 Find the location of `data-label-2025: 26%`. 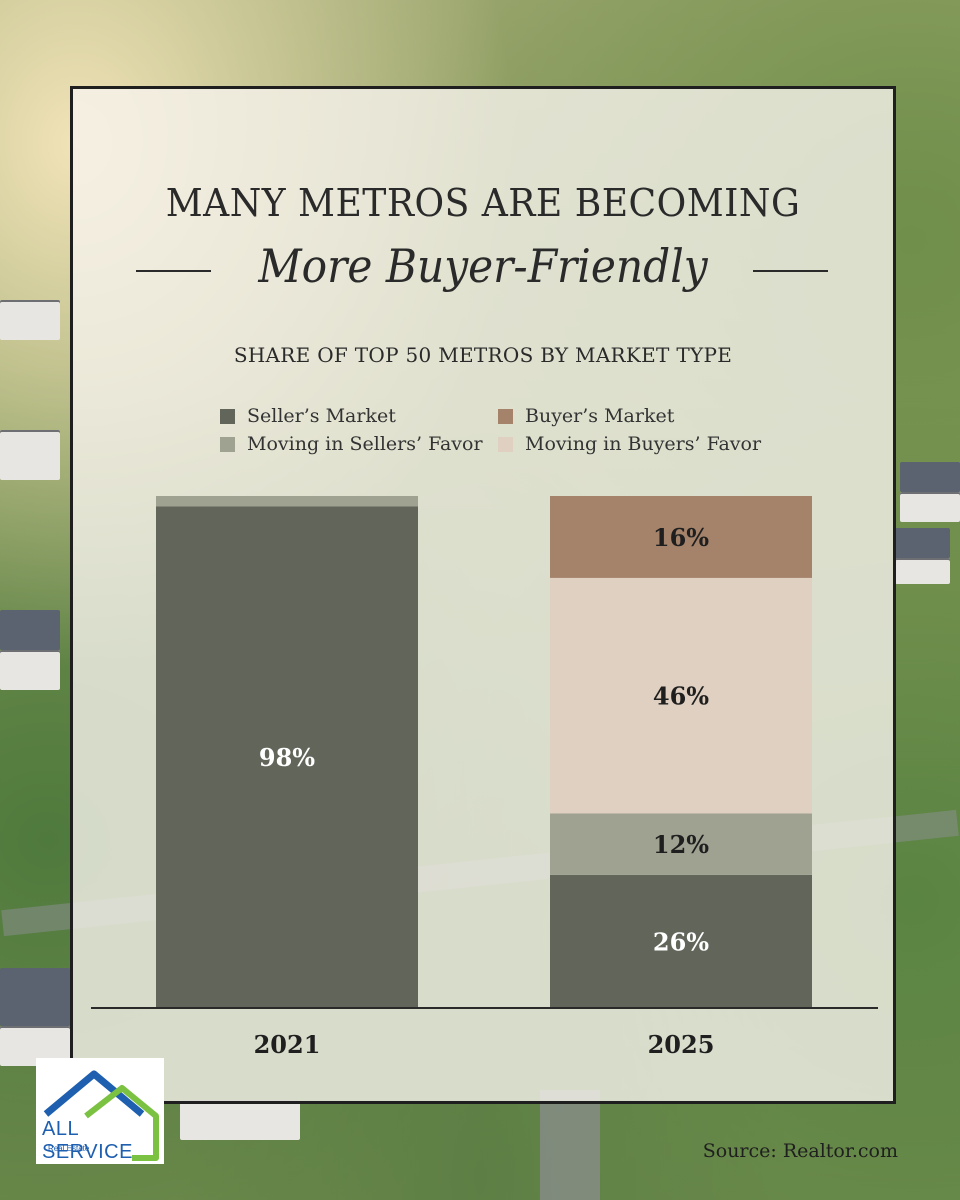

data-label-2025: 26% is located at coordinates (681, 941).